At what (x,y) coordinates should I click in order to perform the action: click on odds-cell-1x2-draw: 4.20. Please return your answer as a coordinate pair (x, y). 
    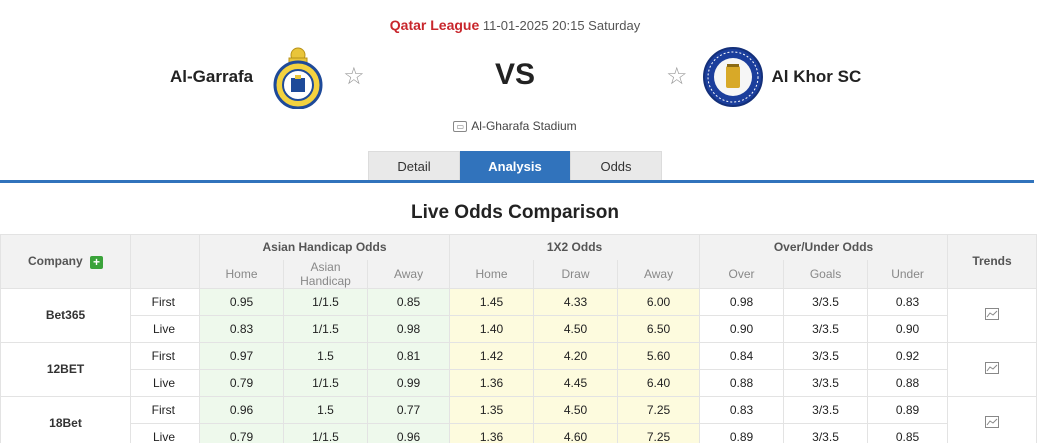
    Looking at the image, I should click on (576, 355).